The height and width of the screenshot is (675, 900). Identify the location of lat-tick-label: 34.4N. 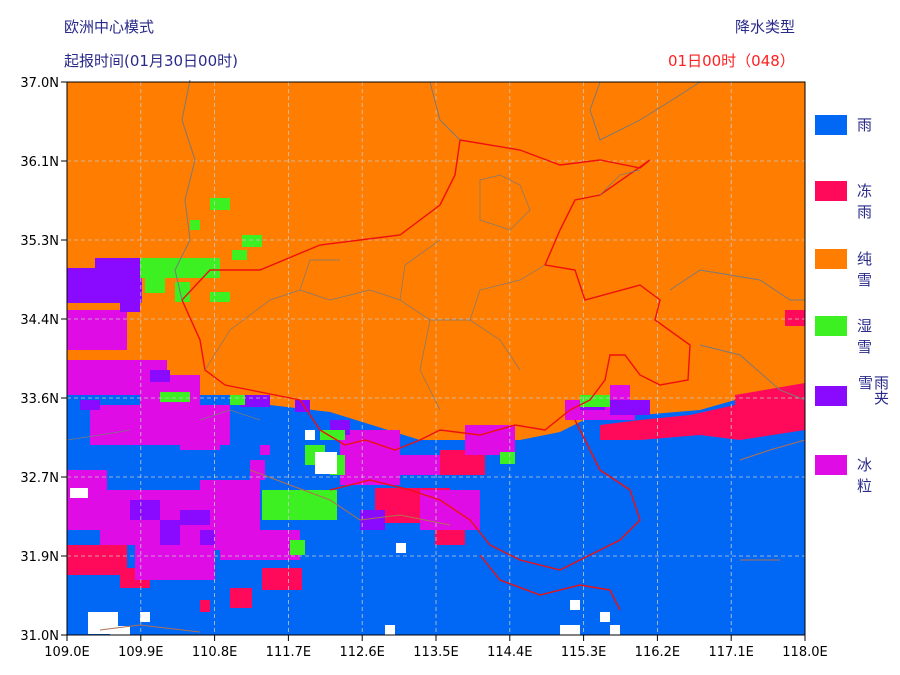
(39, 320).